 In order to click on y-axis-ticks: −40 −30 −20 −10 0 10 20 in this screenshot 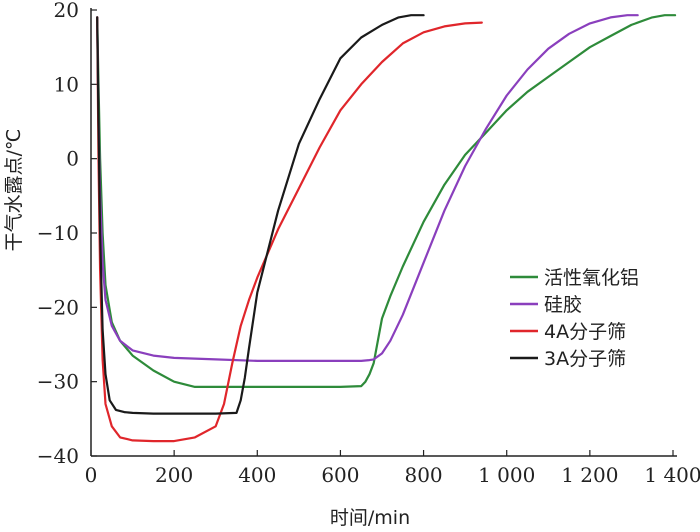, I will do `click(67, 234)`.